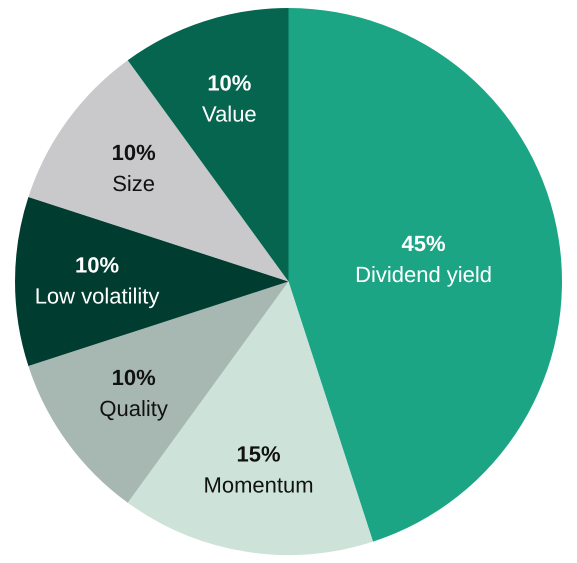  What do you see at coordinates (424, 243) in the screenshot?
I see `data-label: 45%` at bounding box center [424, 243].